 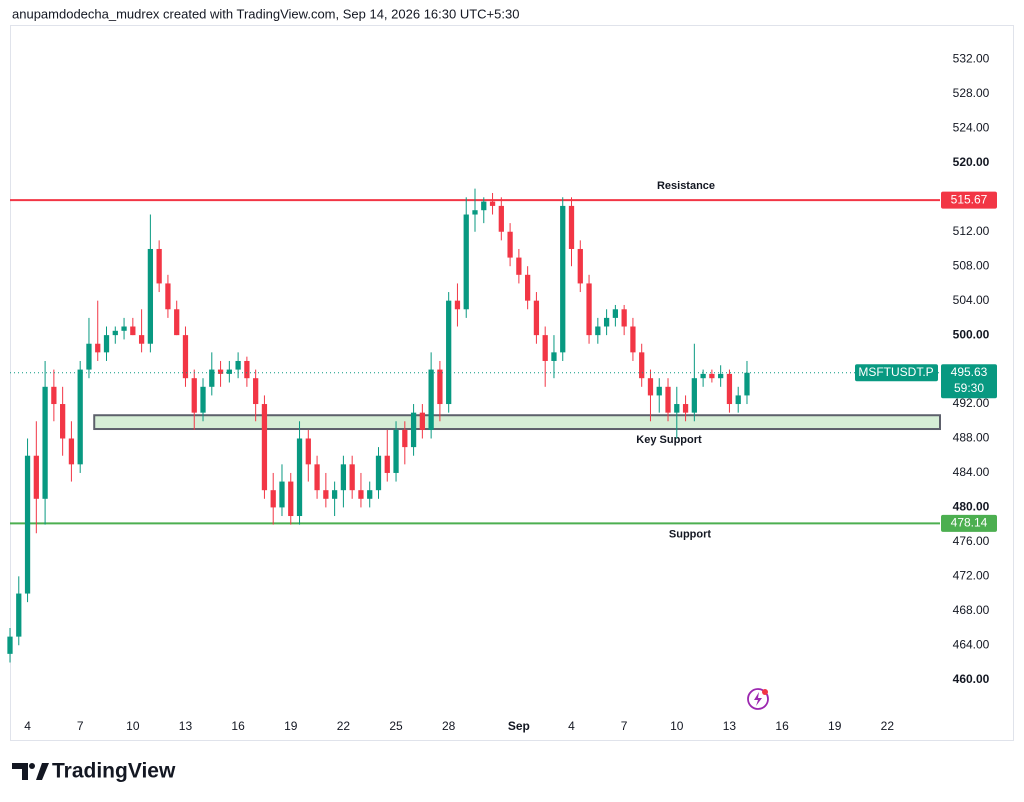 What do you see at coordinates (517, 422) in the screenshot?
I see `zone` at bounding box center [517, 422].